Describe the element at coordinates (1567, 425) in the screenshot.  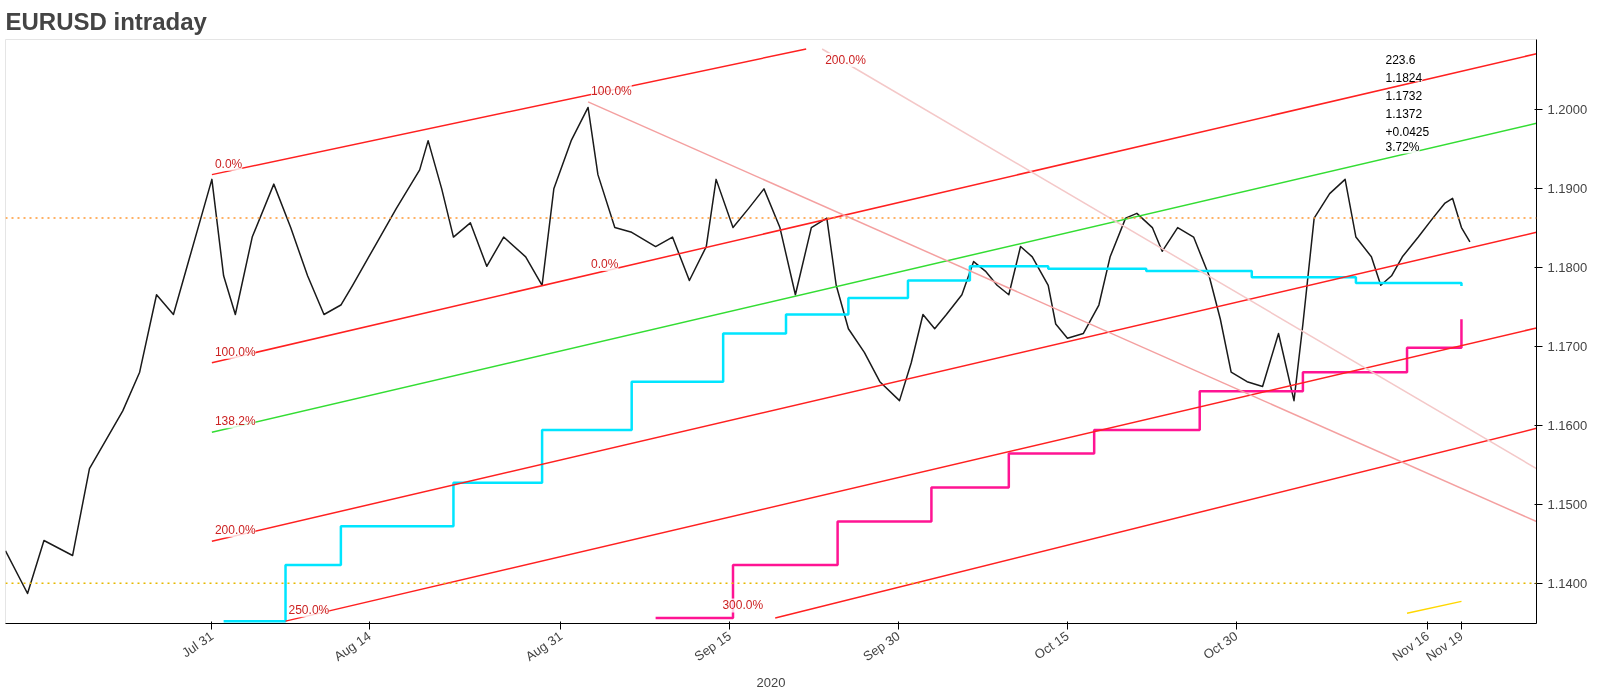
I see `y-tick-label: 1.1600` at that location.